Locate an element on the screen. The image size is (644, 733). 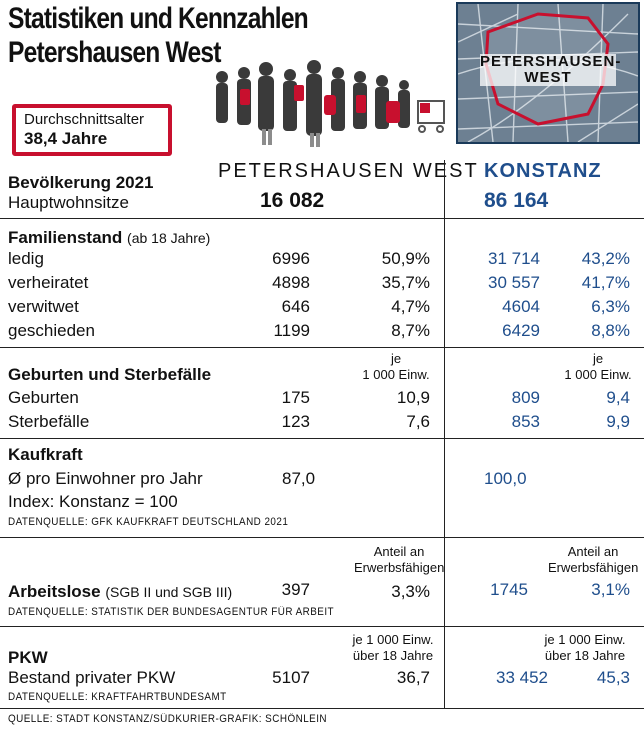
family-row-city-pct: 6,3% is located at coordinates (610, 306).